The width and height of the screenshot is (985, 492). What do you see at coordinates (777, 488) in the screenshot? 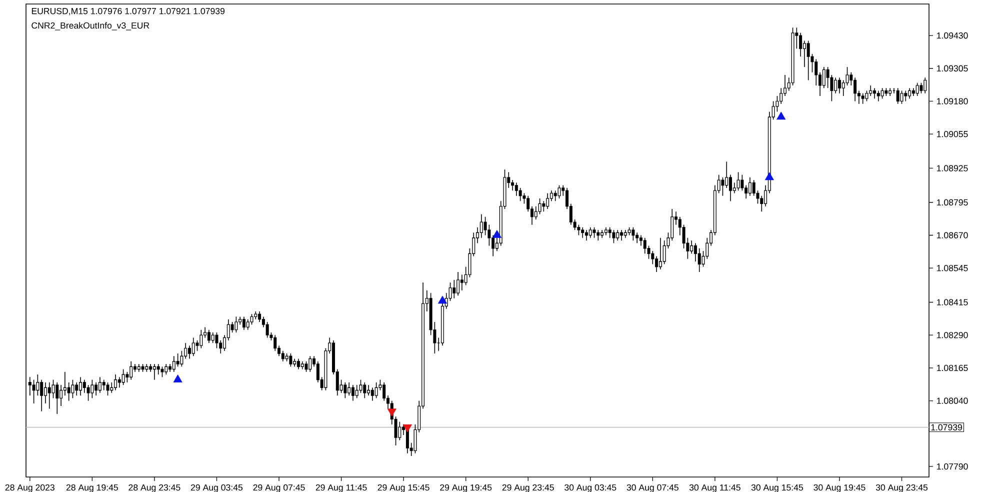
I see `x-tick-label: 30 Aug 15:45` at bounding box center [777, 488].